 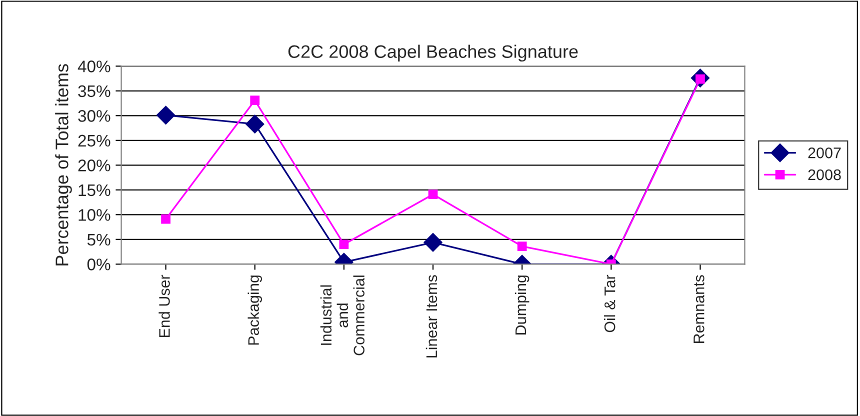 What do you see at coordinates (342, 316) in the screenshot?
I see `x-tick-label: Industrial and Commercial` at bounding box center [342, 316].